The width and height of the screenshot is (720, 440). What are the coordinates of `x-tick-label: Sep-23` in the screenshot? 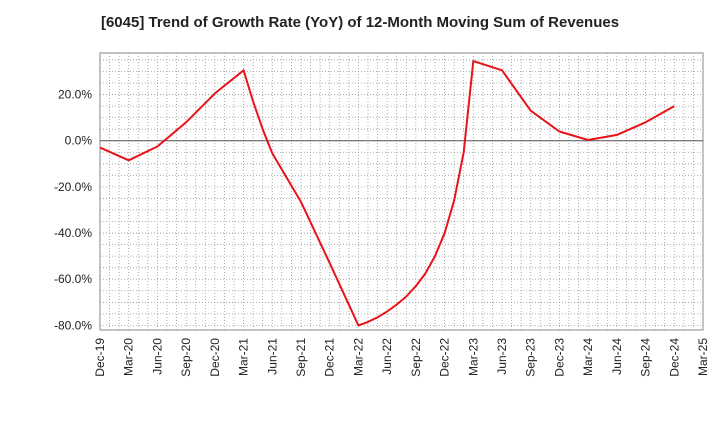 It's located at (531, 357).